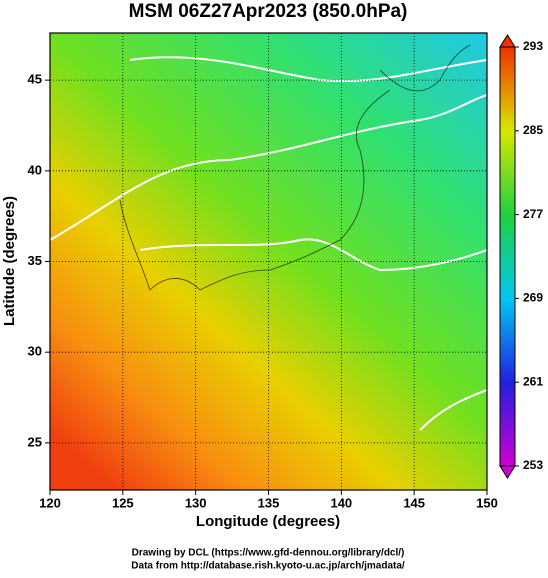 Image resolution: width=548 pixels, height=578 pixels. What do you see at coordinates (9, 261) in the screenshot?
I see `y-axis-label: Latitude (degrees)` at bounding box center [9, 261].